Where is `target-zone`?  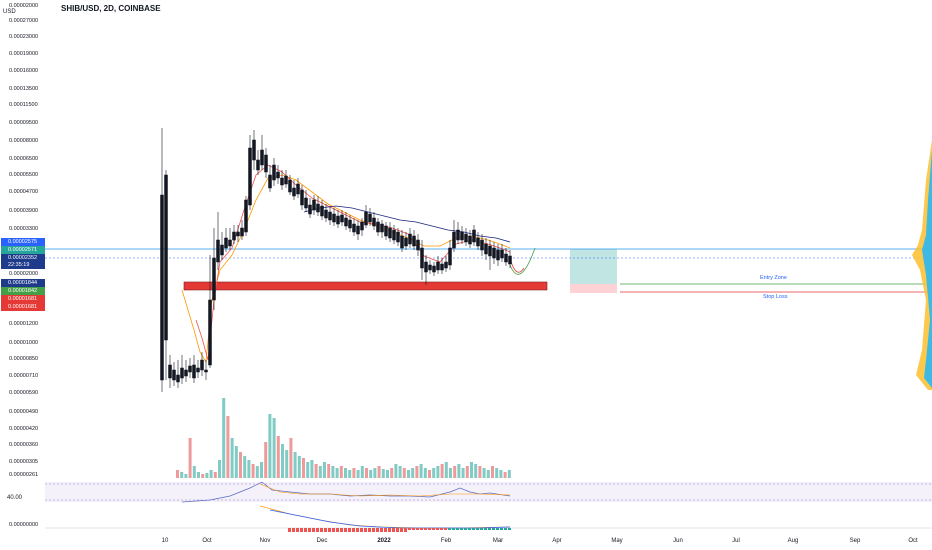
target-zone is located at coordinates (593, 266).